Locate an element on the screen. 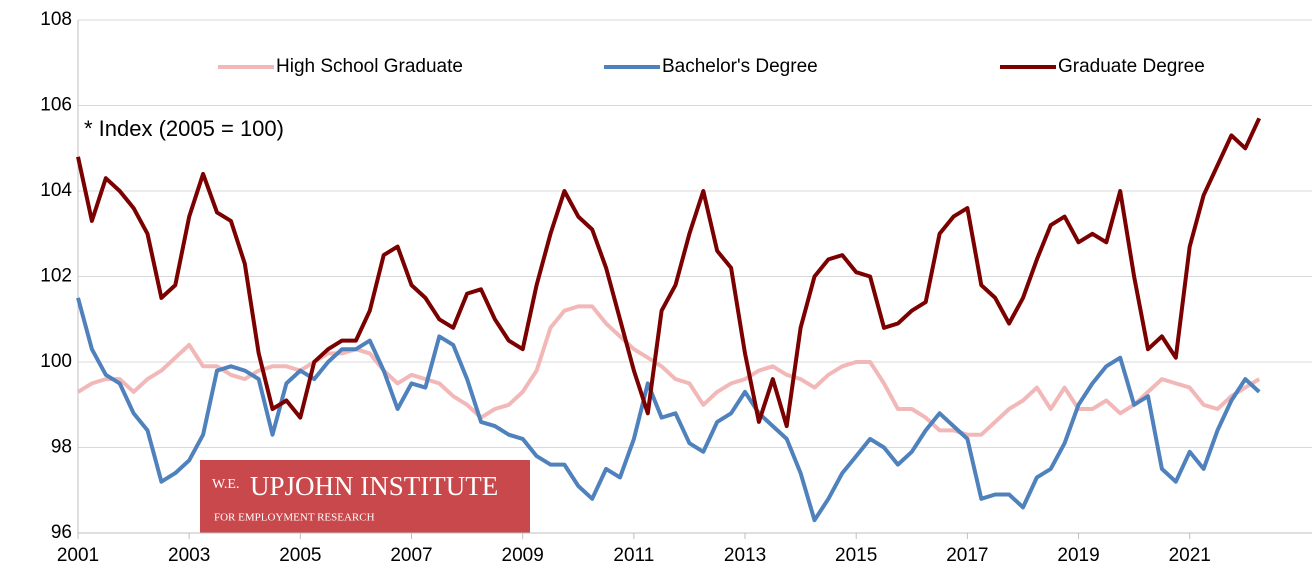 Image resolution: width=1312 pixels, height=585 pixels. y-tick-label: 108 is located at coordinates (56, 19).